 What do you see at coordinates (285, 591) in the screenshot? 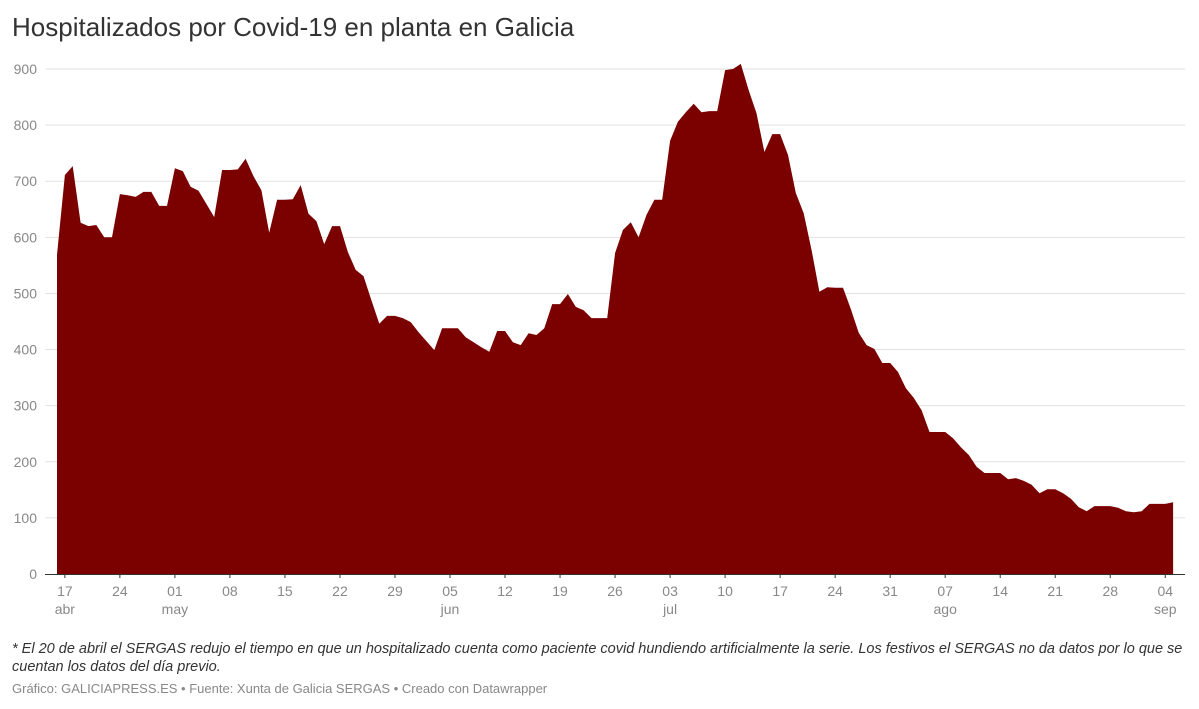
I see `x-tick-label: 15` at bounding box center [285, 591].